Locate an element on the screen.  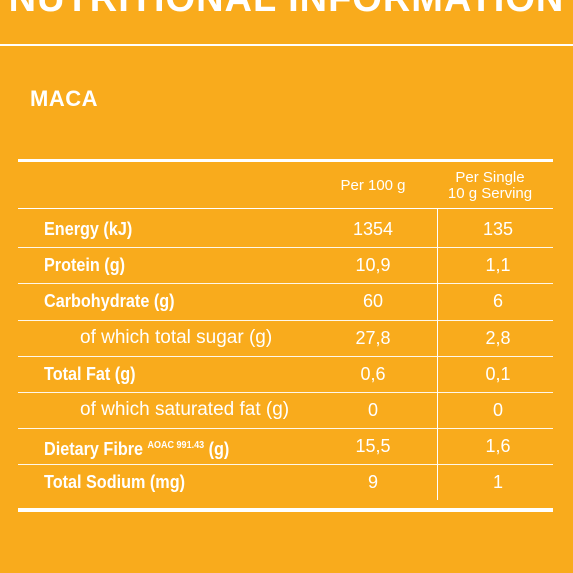
row-label: Total Sodium (mg) is located at coordinates (114, 482).